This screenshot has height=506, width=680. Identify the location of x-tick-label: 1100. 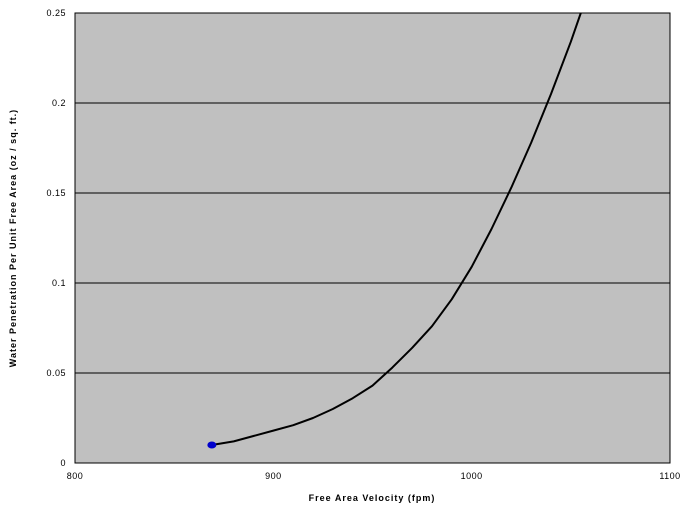
(669, 476).